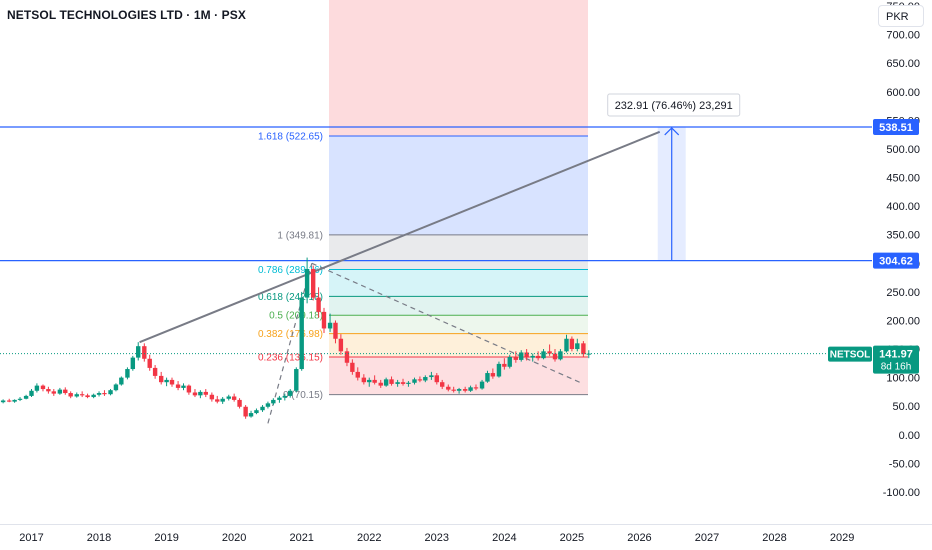 The height and width of the screenshot is (550, 932). Describe the element at coordinates (672, 131) in the screenshot. I see `measure-arrow-head` at that location.